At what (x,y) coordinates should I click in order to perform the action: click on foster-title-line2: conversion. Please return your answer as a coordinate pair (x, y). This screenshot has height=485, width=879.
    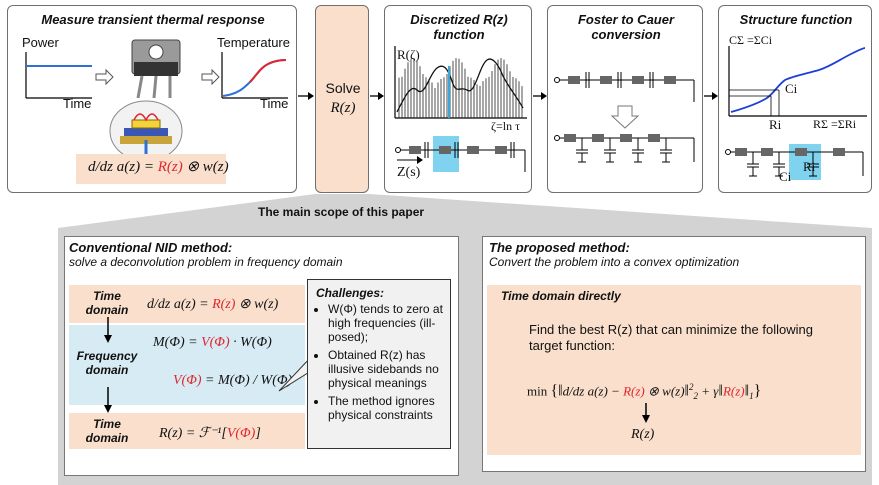
    Looking at the image, I should click on (626, 34).